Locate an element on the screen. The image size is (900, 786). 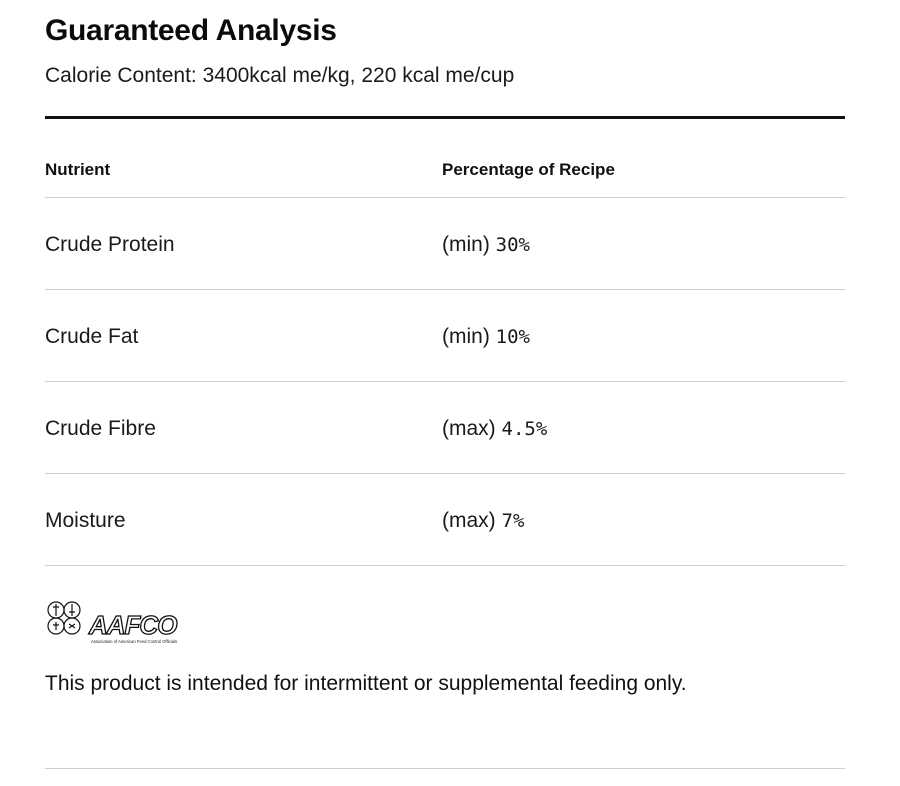
nutrient-percentage: (min) 10% is located at coordinates (486, 337).